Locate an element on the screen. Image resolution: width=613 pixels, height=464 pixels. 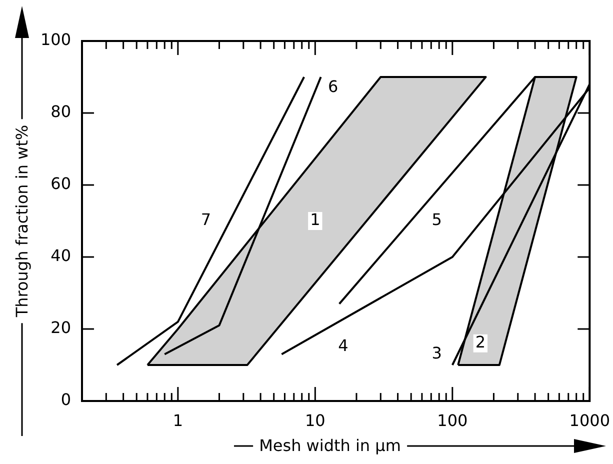
y-tick-label: 20 is located at coordinates (60, 328).